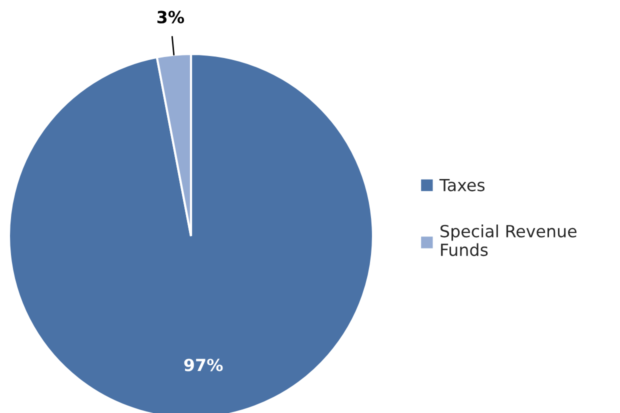  Describe the element at coordinates (462, 185) in the screenshot. I see `legend-label: Taxes` at that location.